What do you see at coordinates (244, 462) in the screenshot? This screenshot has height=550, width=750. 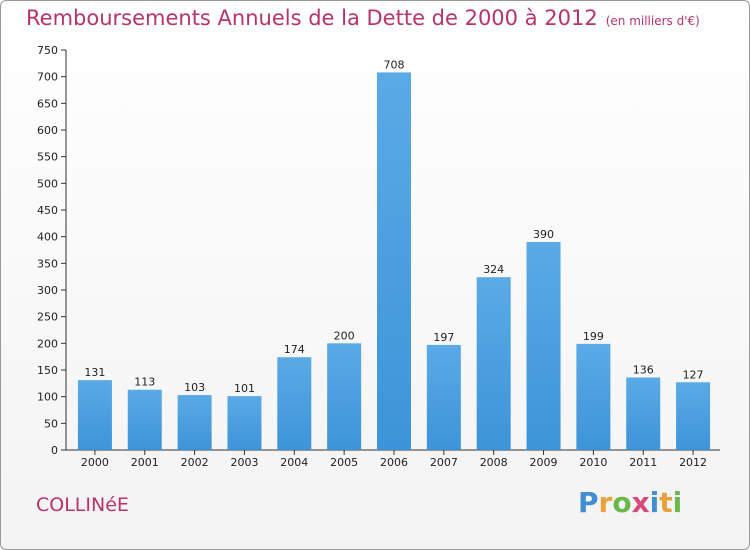 I see `x-tick-label: 2003` at bounding box center [244, 462].